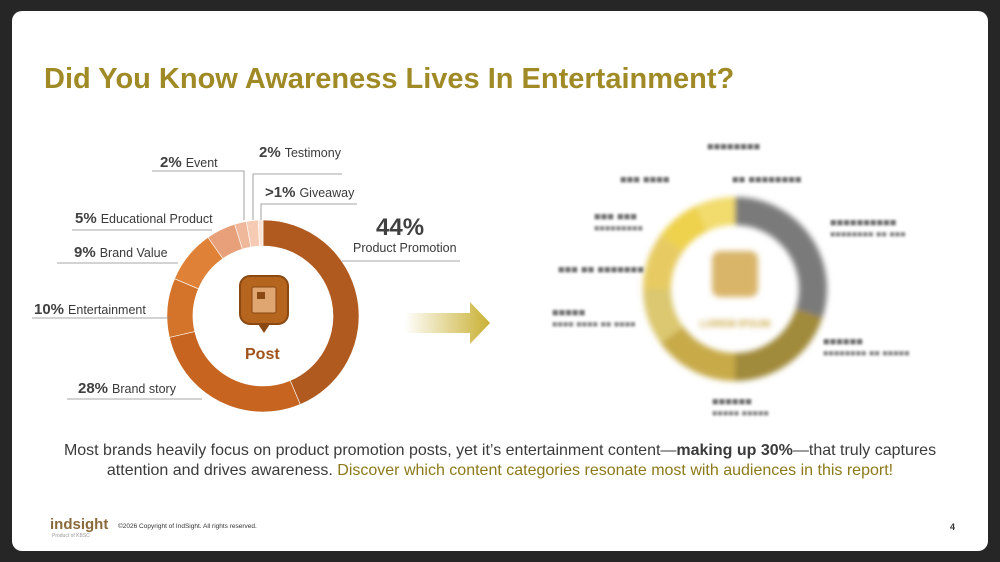 This screenshot has height=562, width=1000. Describe the element at coordinates (264, 328) in the screenshot. I see `post-icon-pointer` at that location.